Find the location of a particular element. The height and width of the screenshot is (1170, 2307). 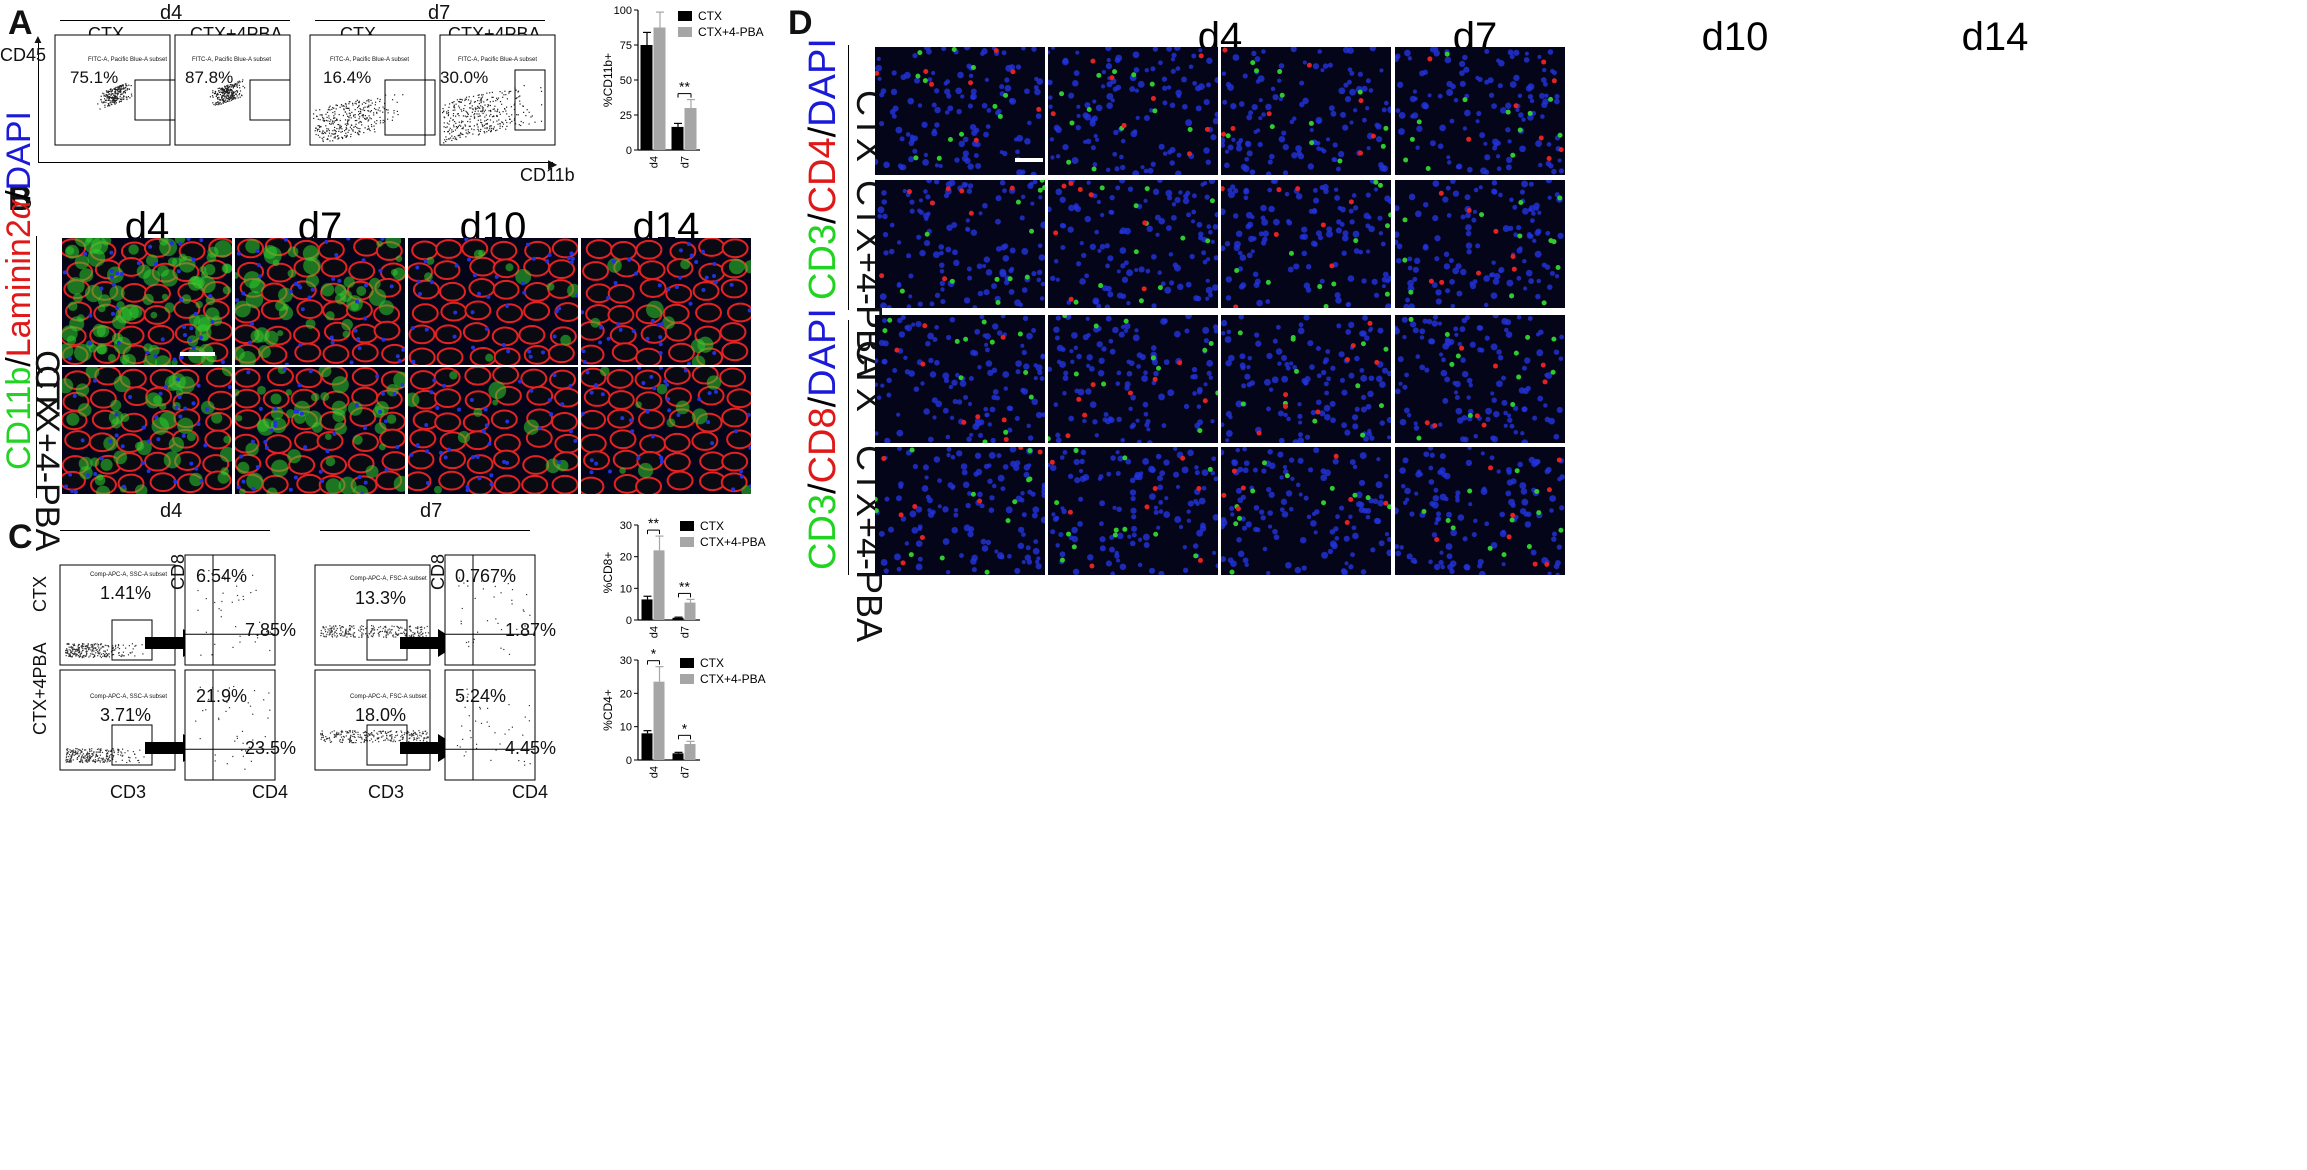

bar is located at coordinates (646, 97).